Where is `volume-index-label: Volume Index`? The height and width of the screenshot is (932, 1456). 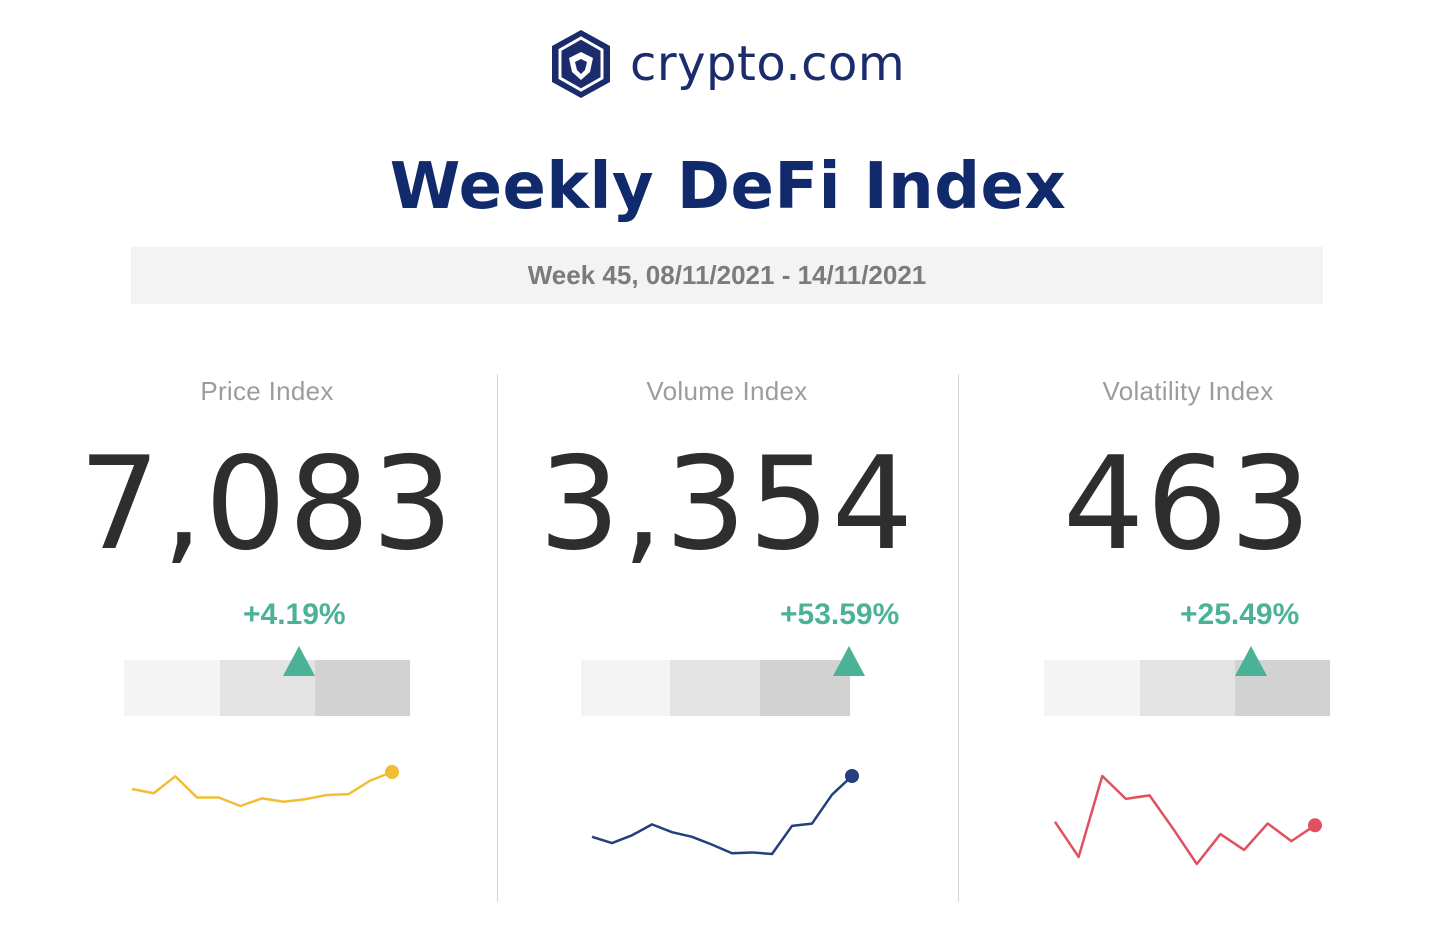
volume-index-label: Volume Index is located at coordinates (727, 391).